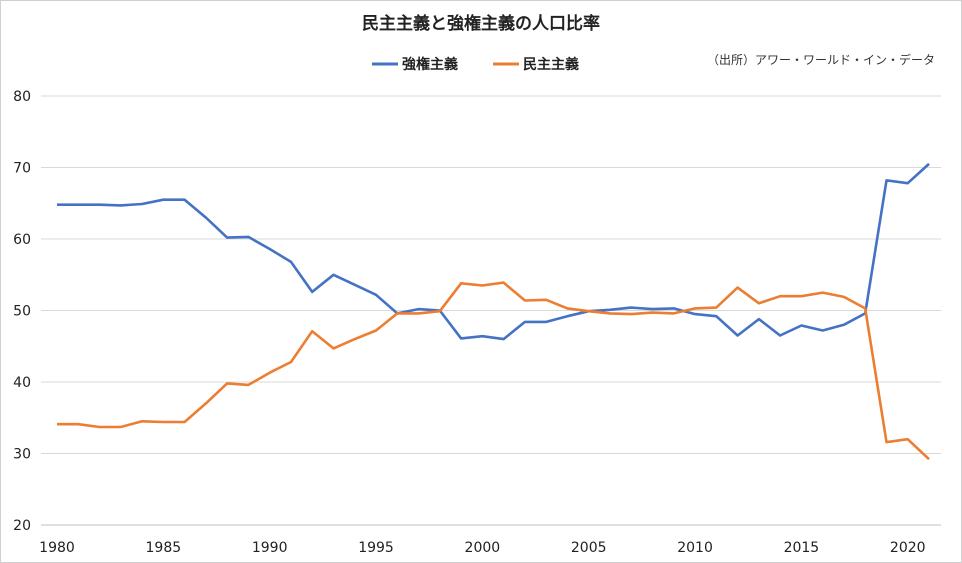  I want to click on y-axis-ticks: 20 30 40 50 60 70 80, so click(22, 311).